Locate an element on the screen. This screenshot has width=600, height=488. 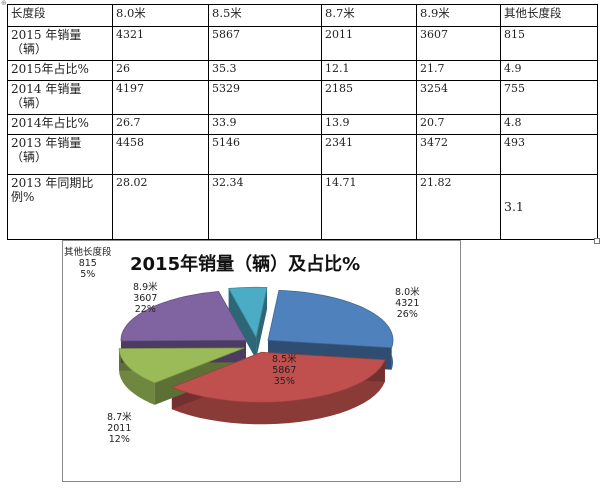
table-cell: 3472 is located at coordinates (458, 154).